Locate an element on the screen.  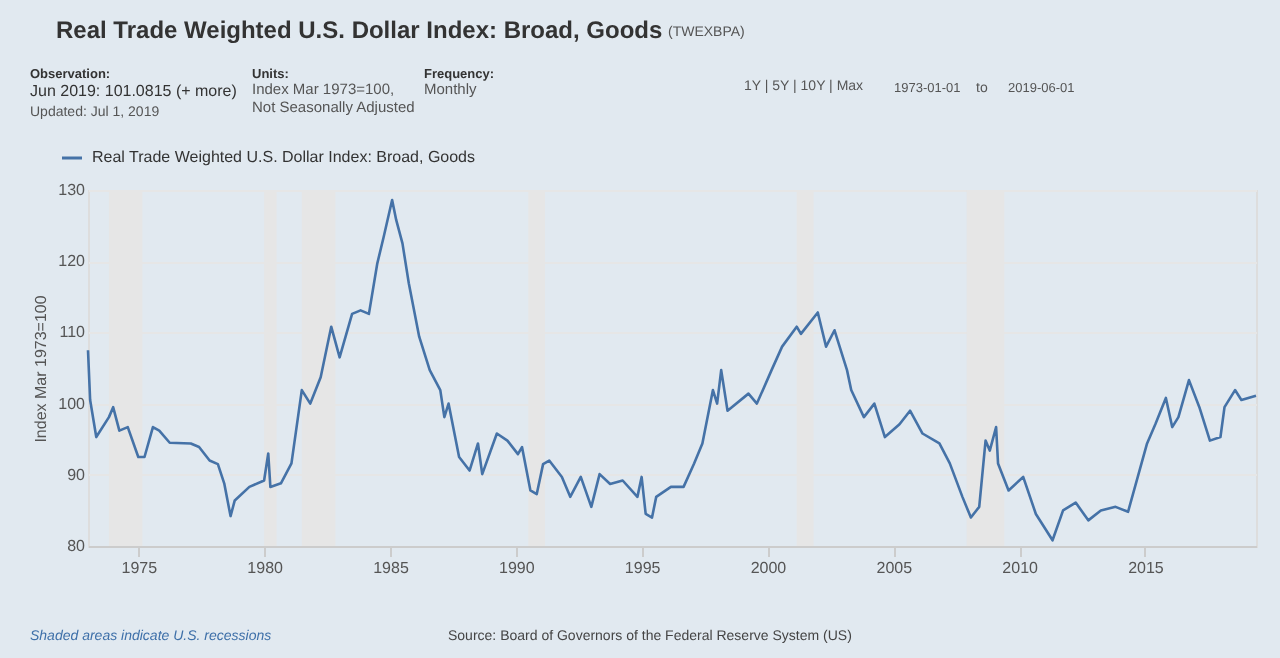
y-tick-label: 80 is located at coordinates (77, 546).